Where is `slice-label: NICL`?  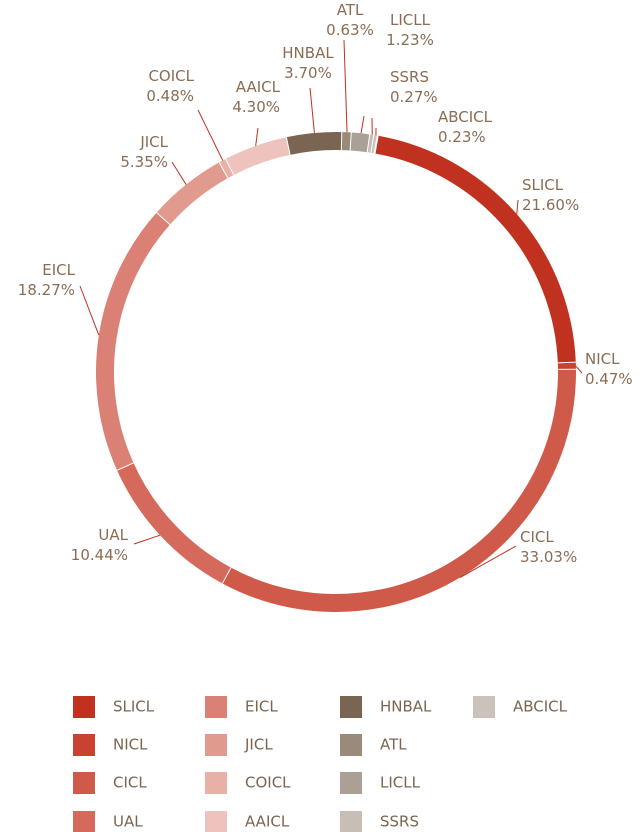 slice-label: NICL is located at coordinates (602, 359).